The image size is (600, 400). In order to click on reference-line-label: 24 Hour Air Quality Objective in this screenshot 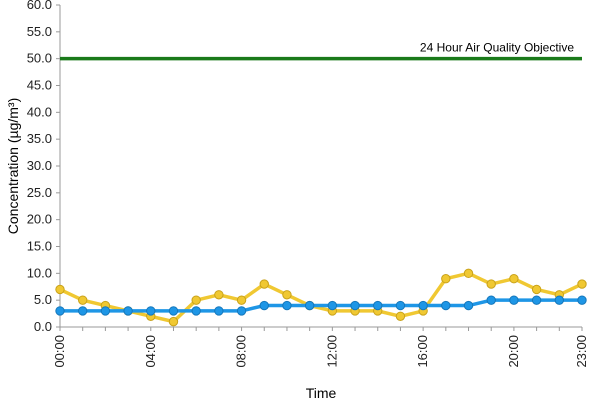, I will do `click(497, 48)`.